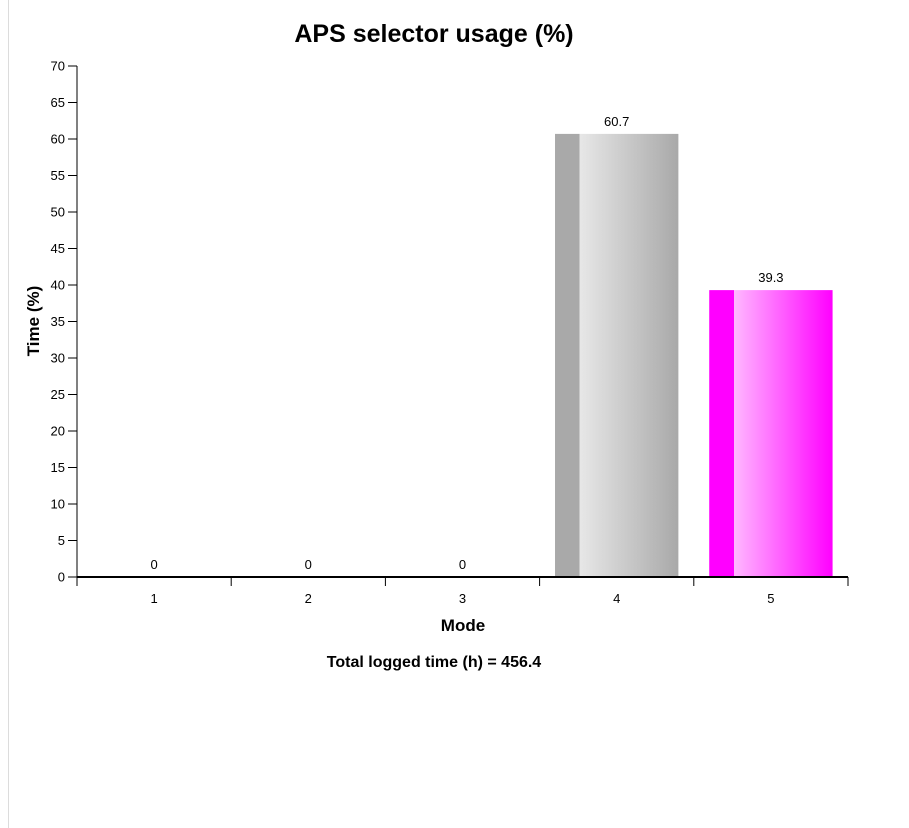 Image resolution: width=909 pixels, height=828 pixels. What do you see at coordinates (58, 212) in the screenshot?
I see `y-tick-label: 50` at bounding box center [58, 212].